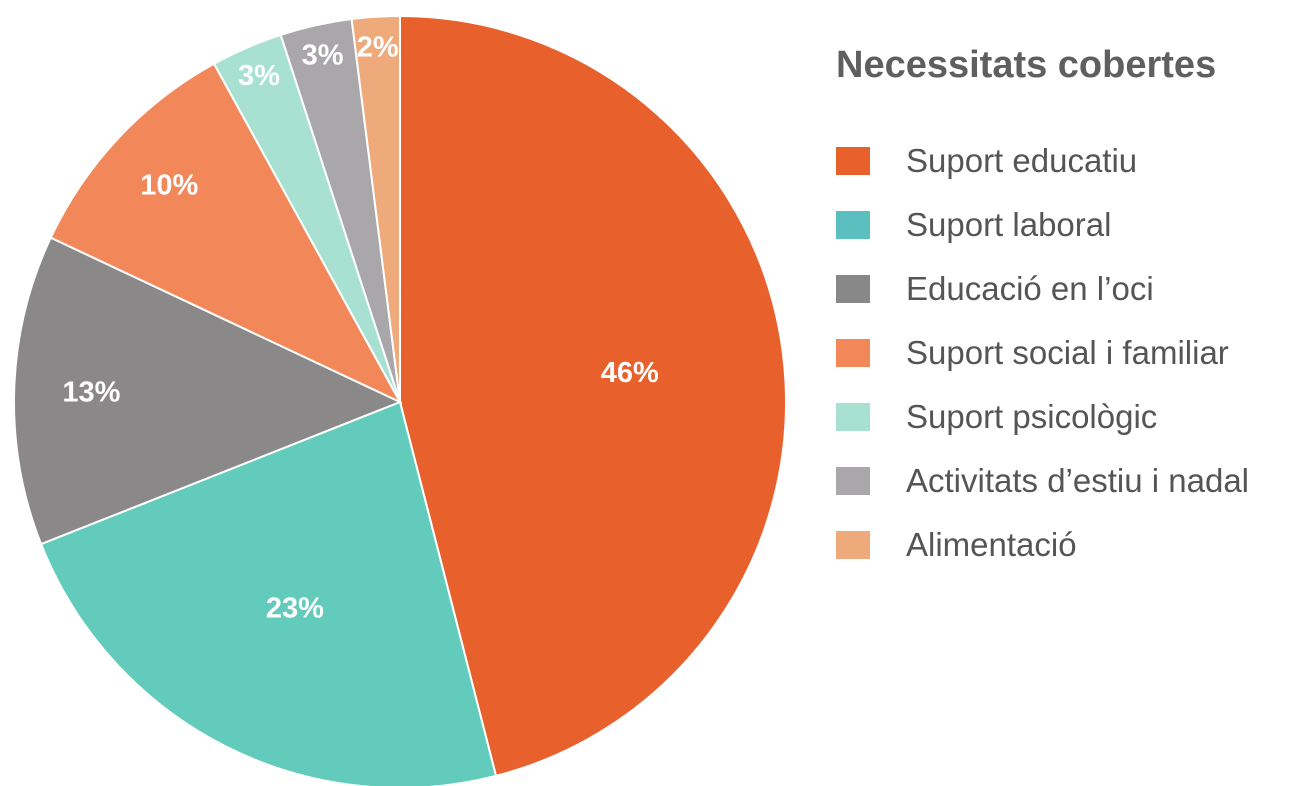 The height and width of the screenshot is (786, 1300). I want to click on legend-label: Suport psicològic, so click(1032, 416).